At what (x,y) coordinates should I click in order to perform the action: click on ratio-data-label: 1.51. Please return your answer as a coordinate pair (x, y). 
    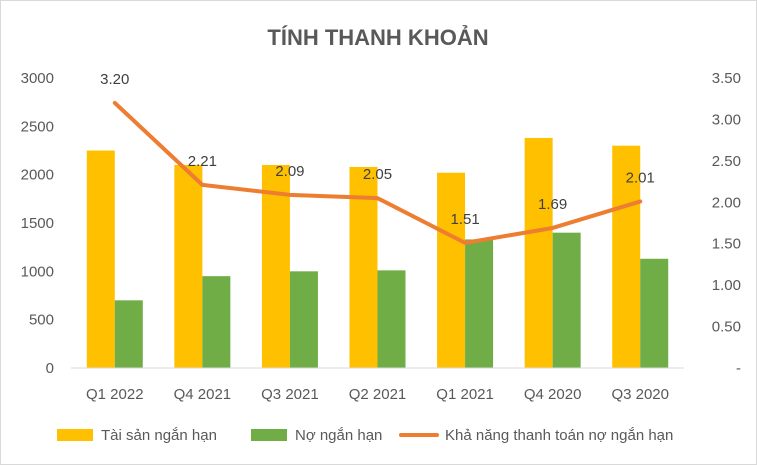
    Looking at the image, I should click on (464, 219).